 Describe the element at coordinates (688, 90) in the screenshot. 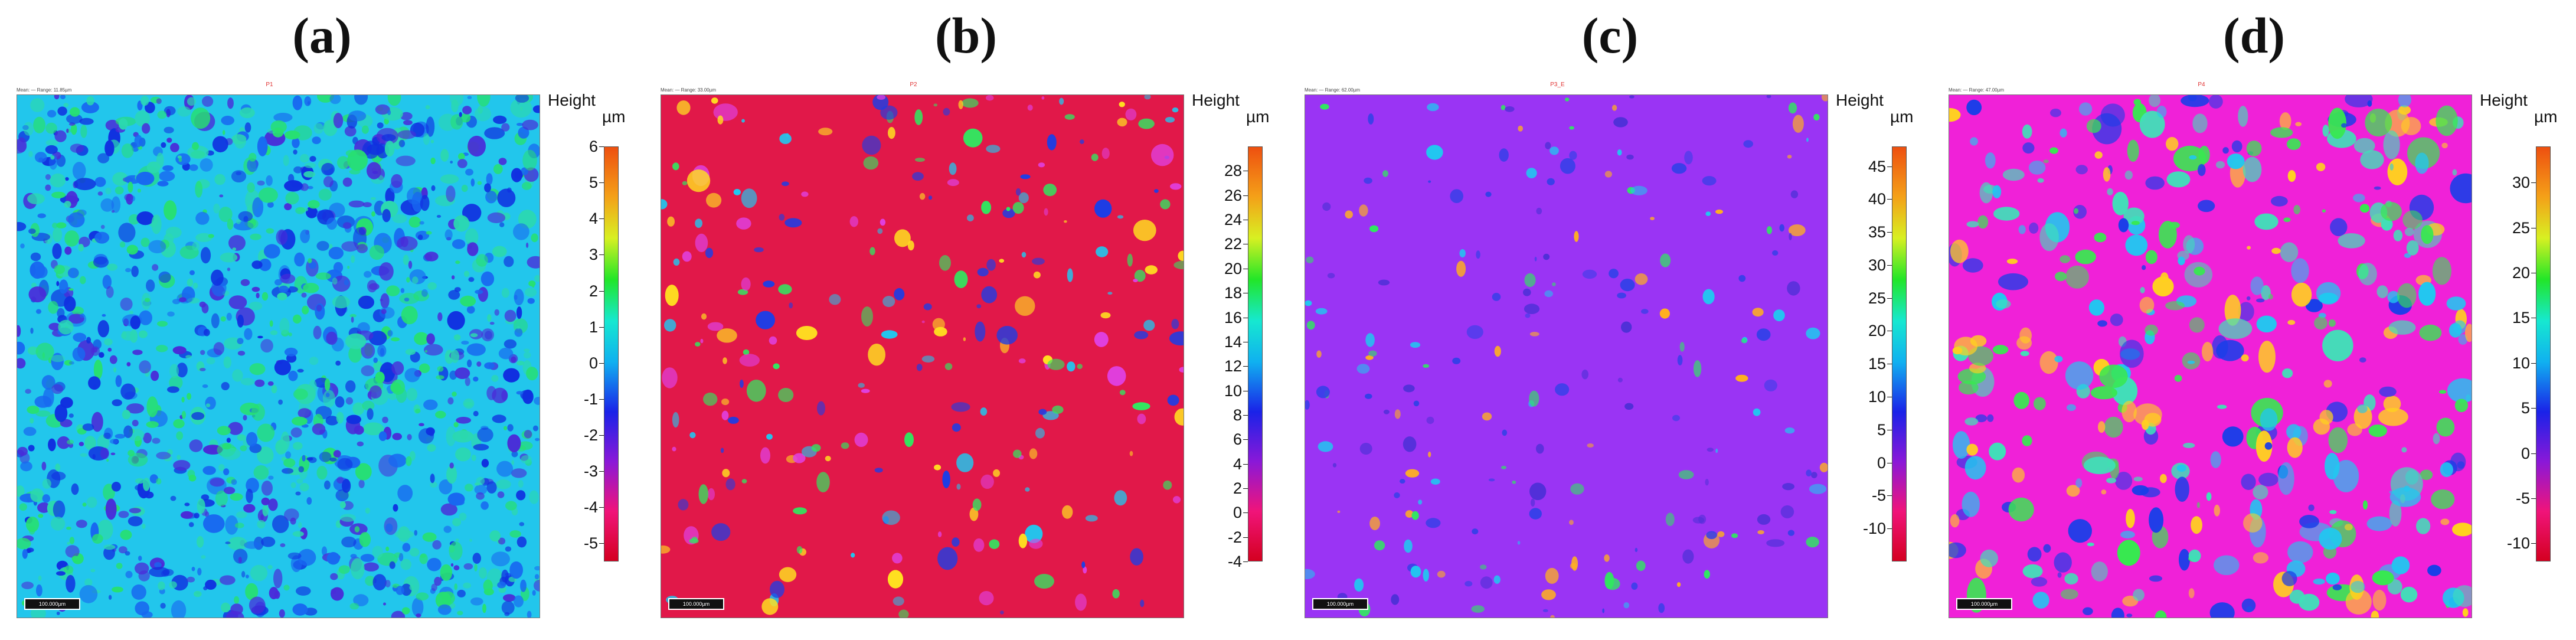

I see `meta-text: Mean: — Range: 33.00µm` at that location.